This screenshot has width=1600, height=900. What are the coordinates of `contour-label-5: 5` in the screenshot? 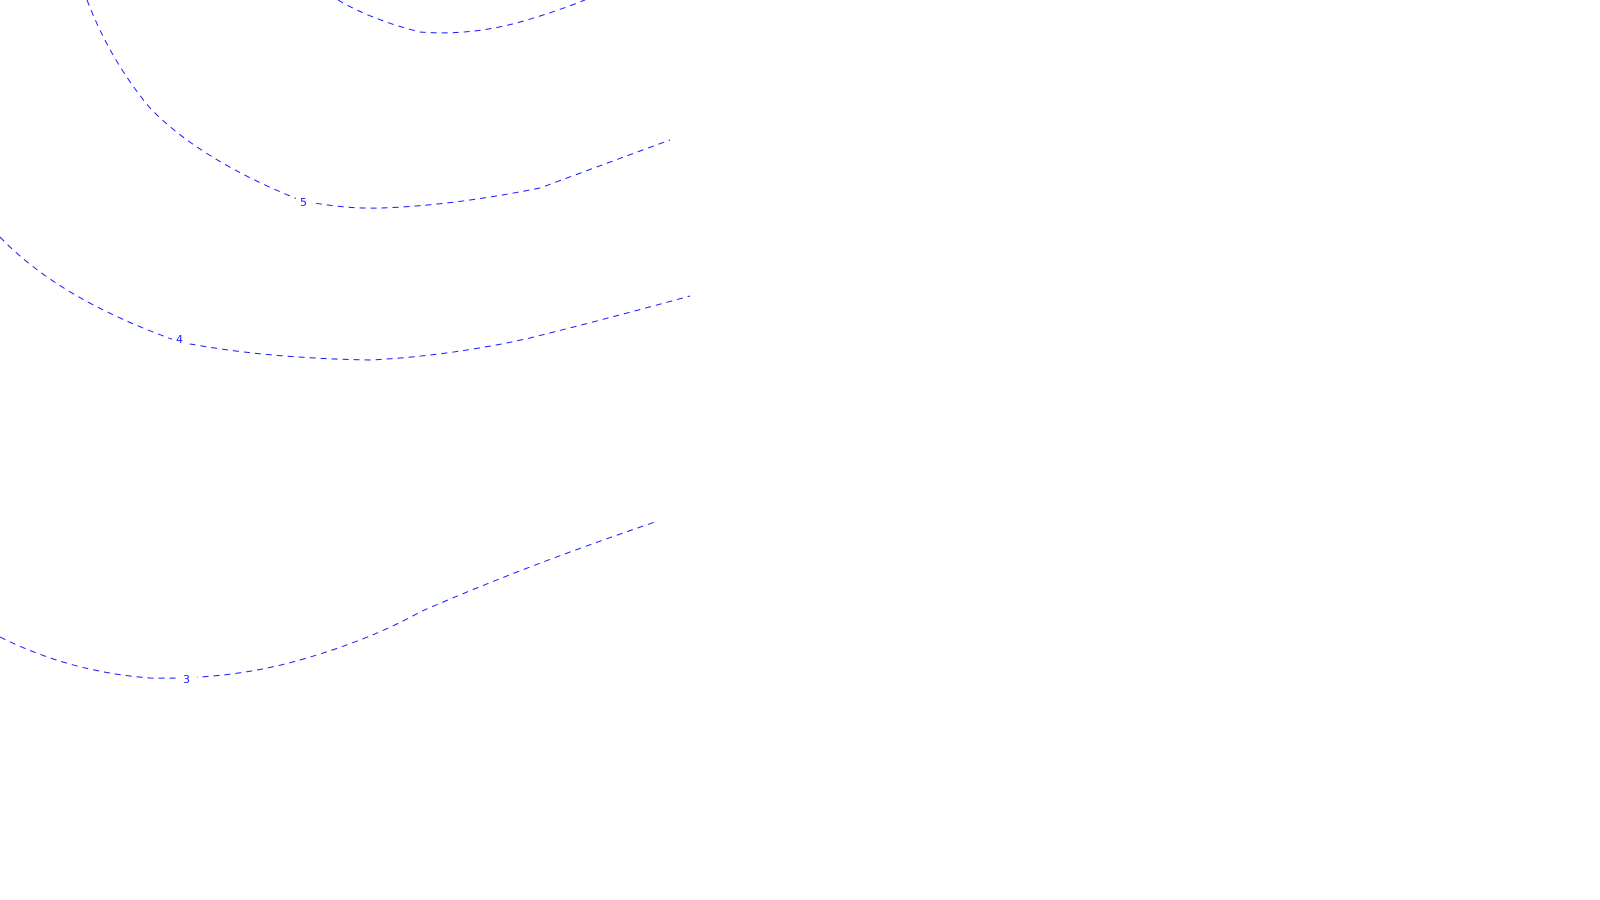 It's located at (303, 202).